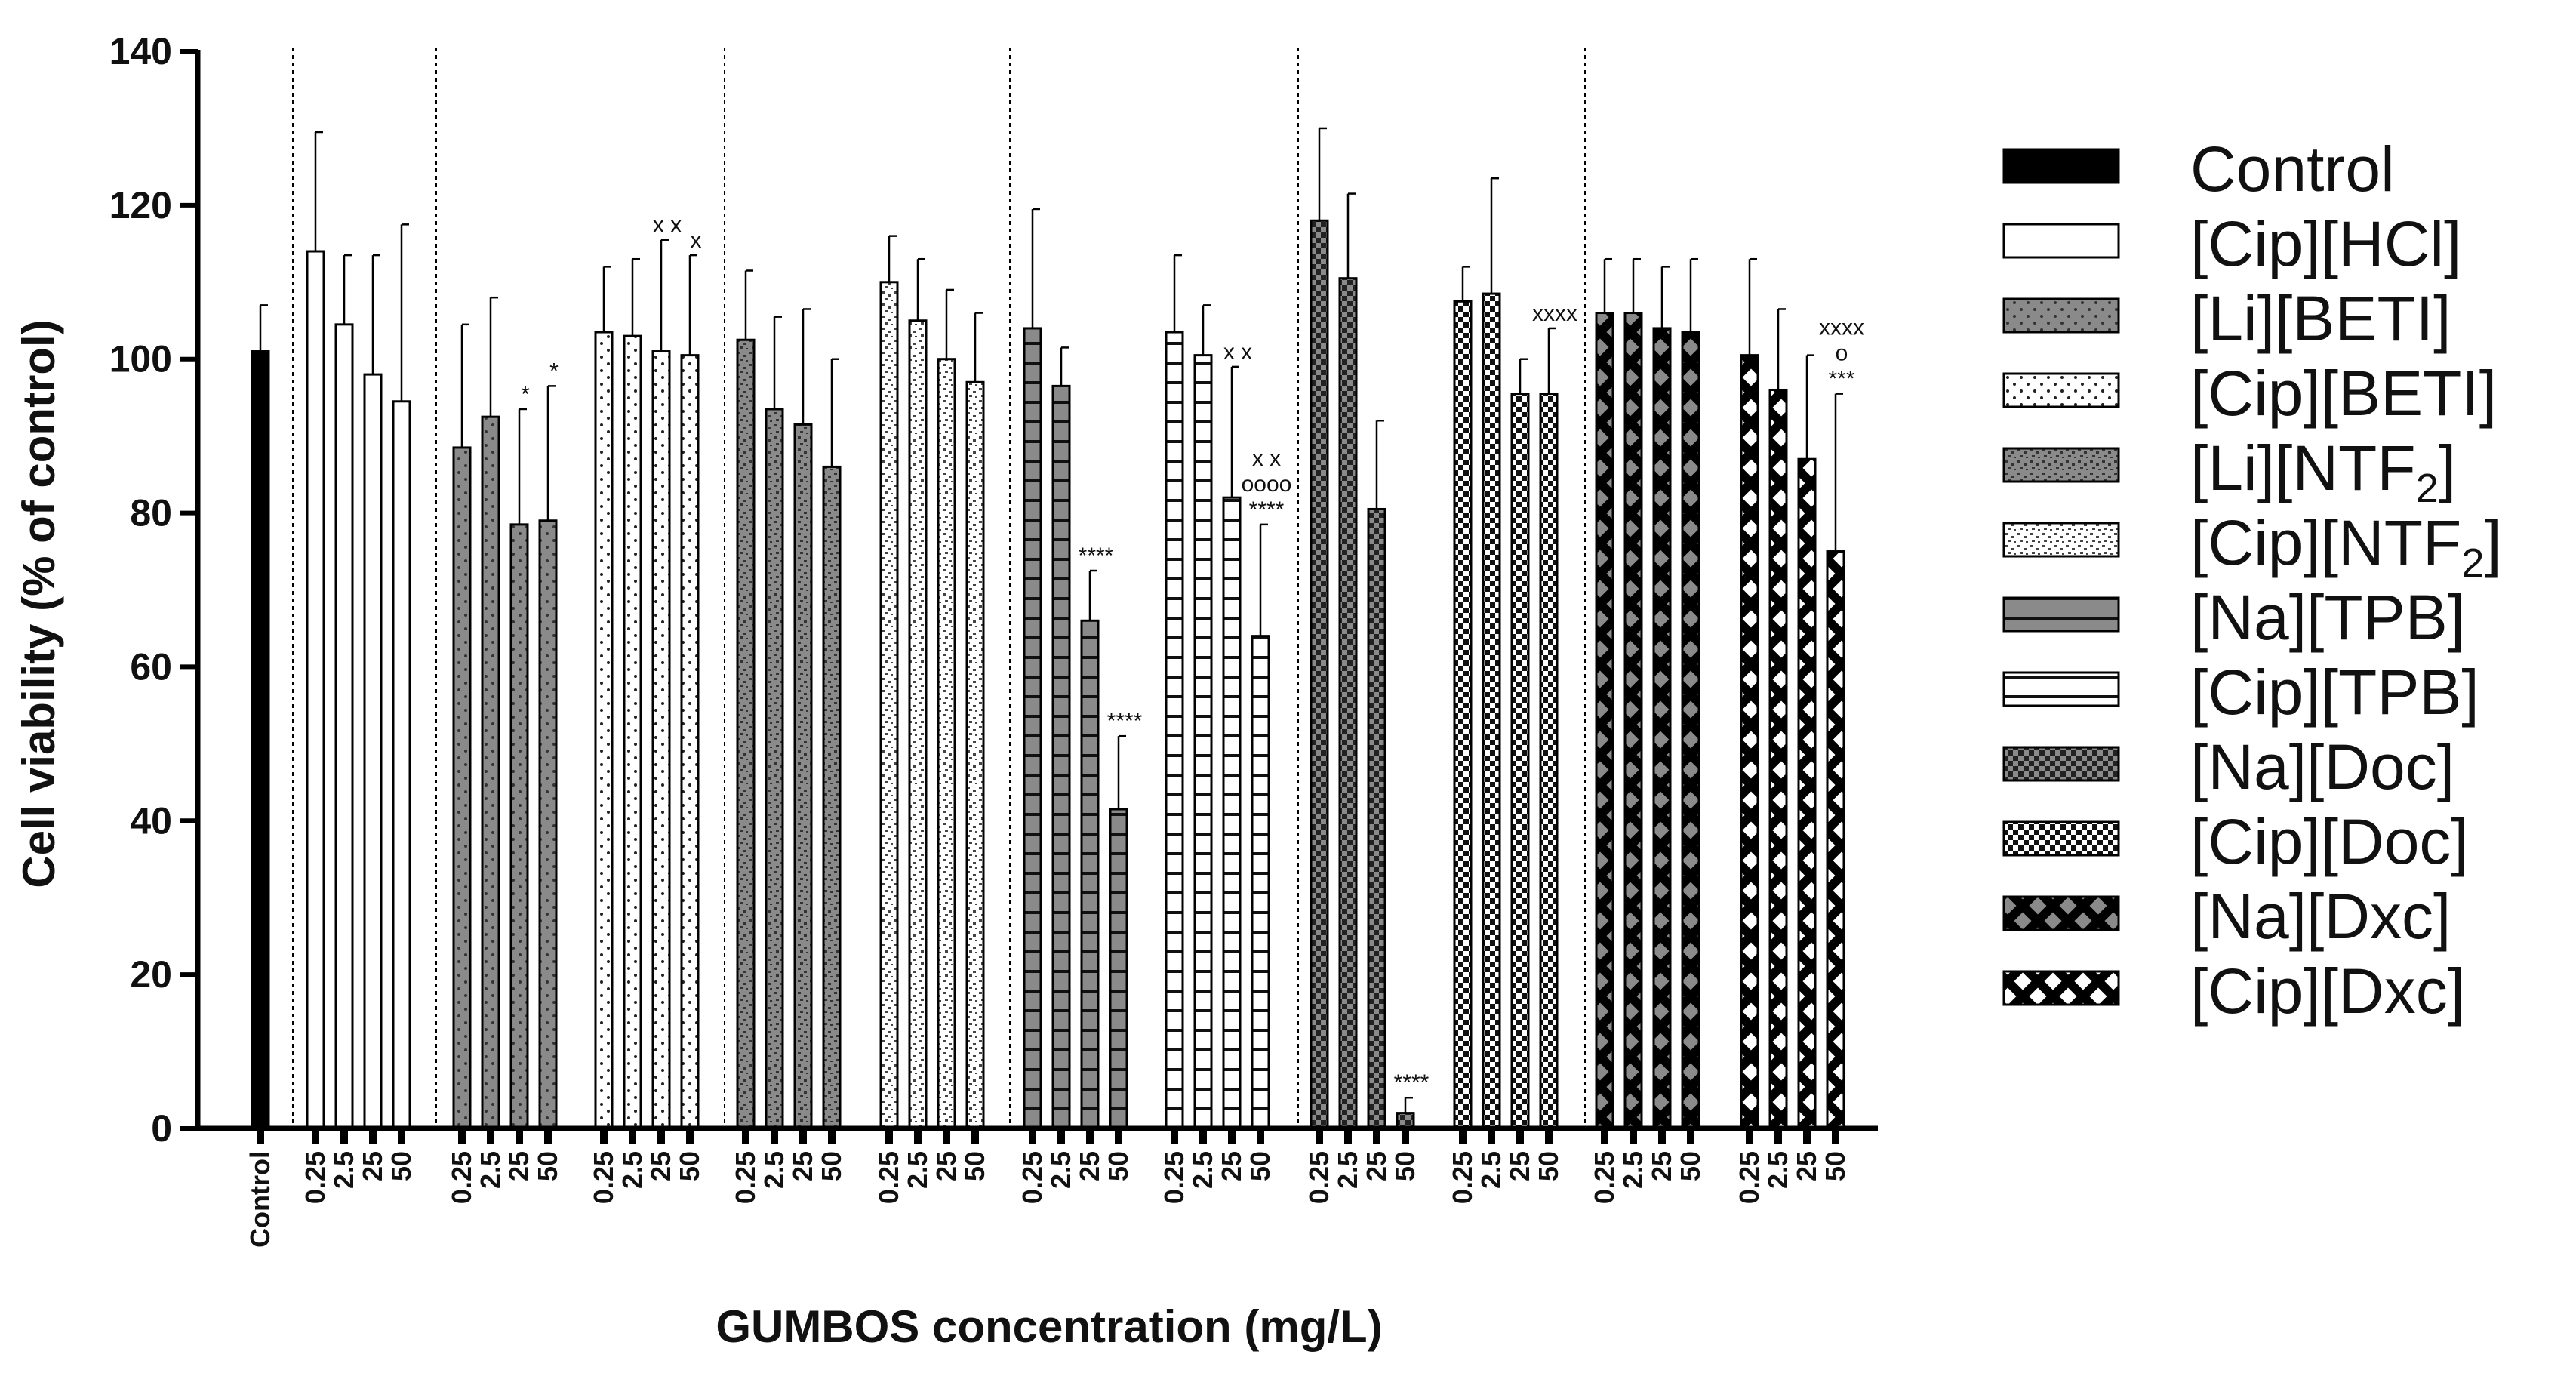 This screenshot has width=2576, height=1373. What do you see at coordinates (696, 240) in the screenshot?
I see `significance-annotation: x` at bounding box center [696, 240].